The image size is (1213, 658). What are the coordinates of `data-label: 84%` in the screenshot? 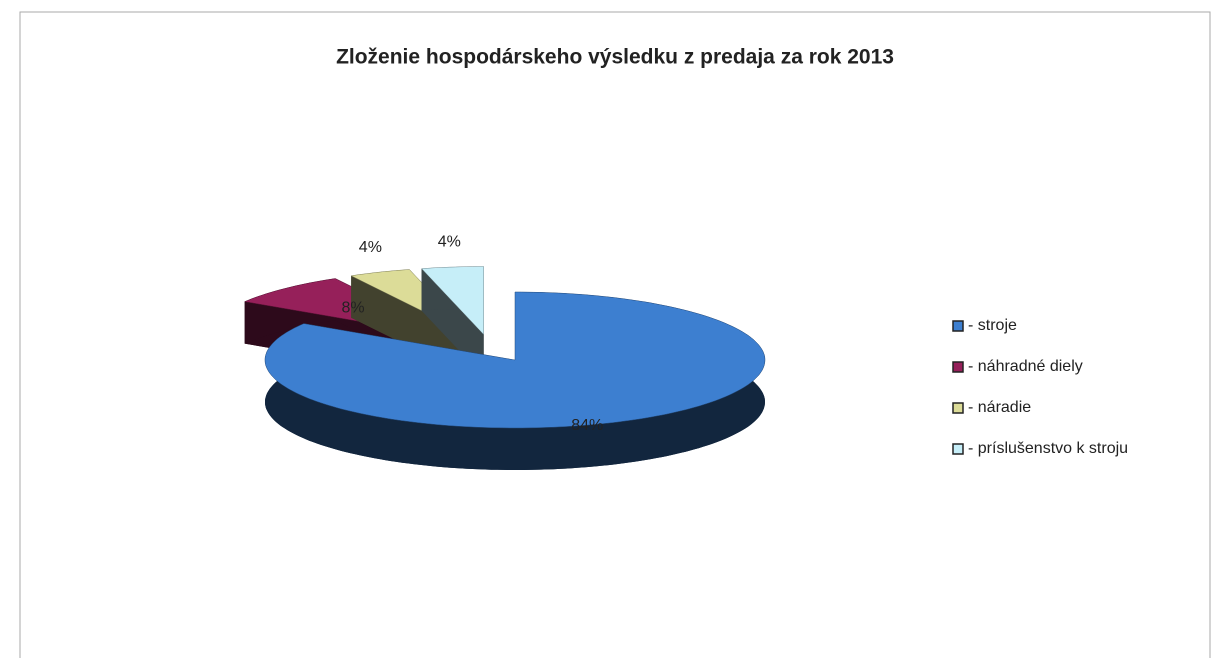 It's located at (587, 425).